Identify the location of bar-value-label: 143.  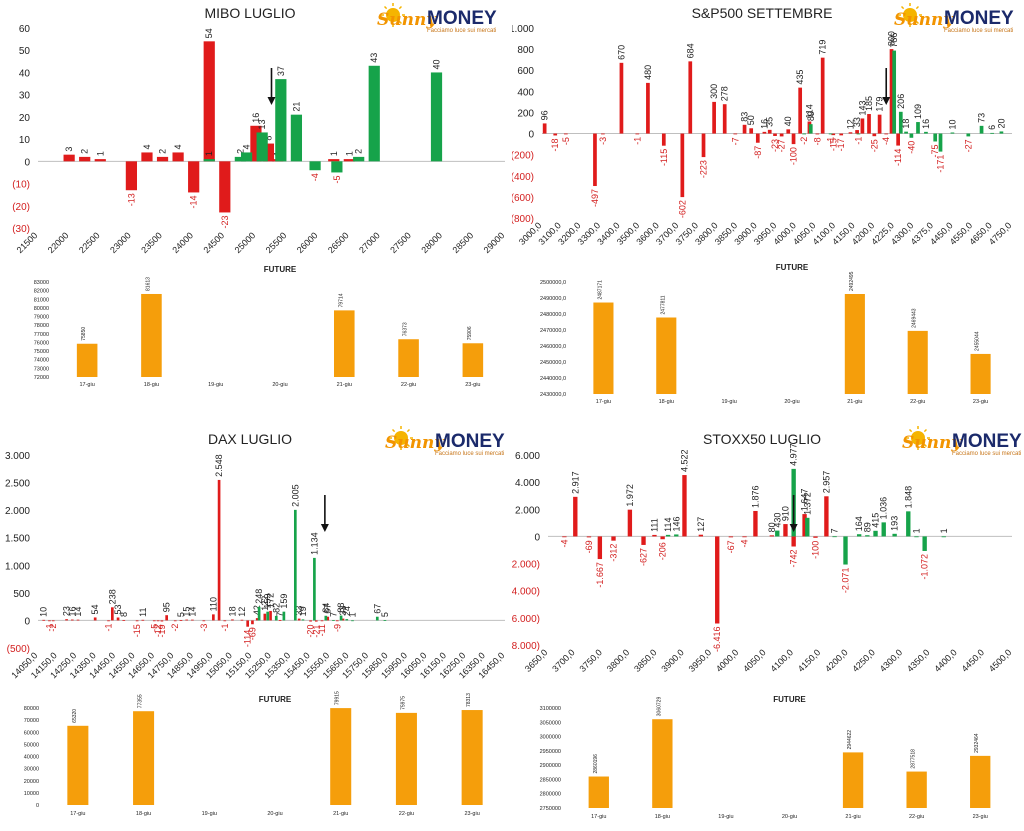
(862, 107).